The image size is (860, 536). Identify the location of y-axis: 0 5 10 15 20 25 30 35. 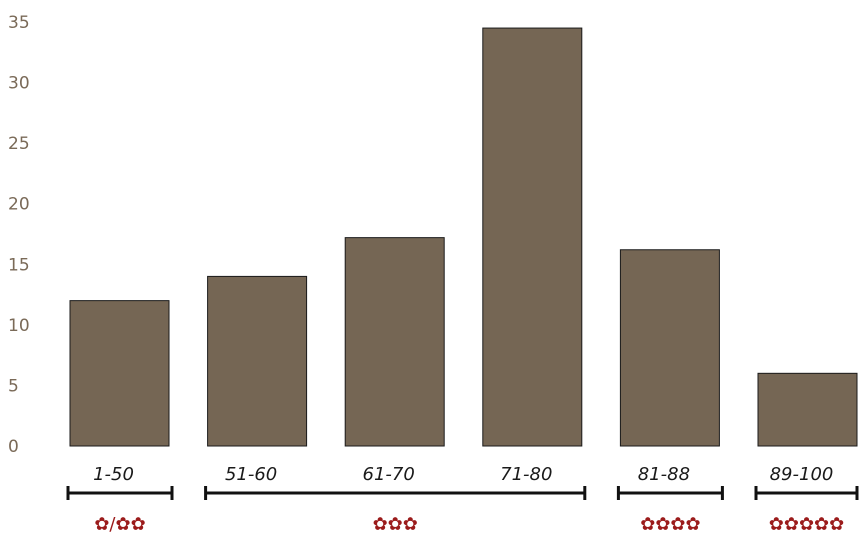
(19, 235).